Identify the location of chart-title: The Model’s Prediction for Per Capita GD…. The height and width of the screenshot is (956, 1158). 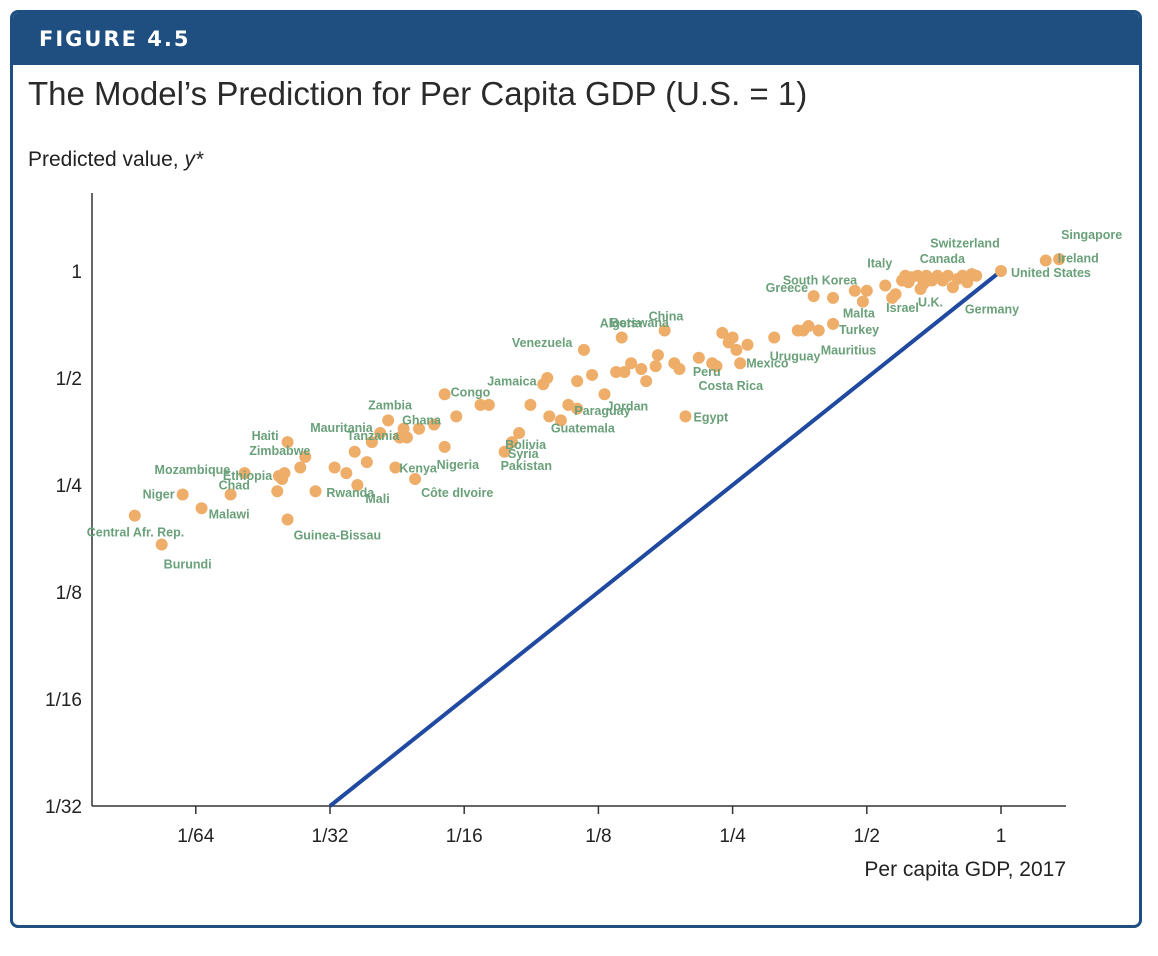
(418, 93).